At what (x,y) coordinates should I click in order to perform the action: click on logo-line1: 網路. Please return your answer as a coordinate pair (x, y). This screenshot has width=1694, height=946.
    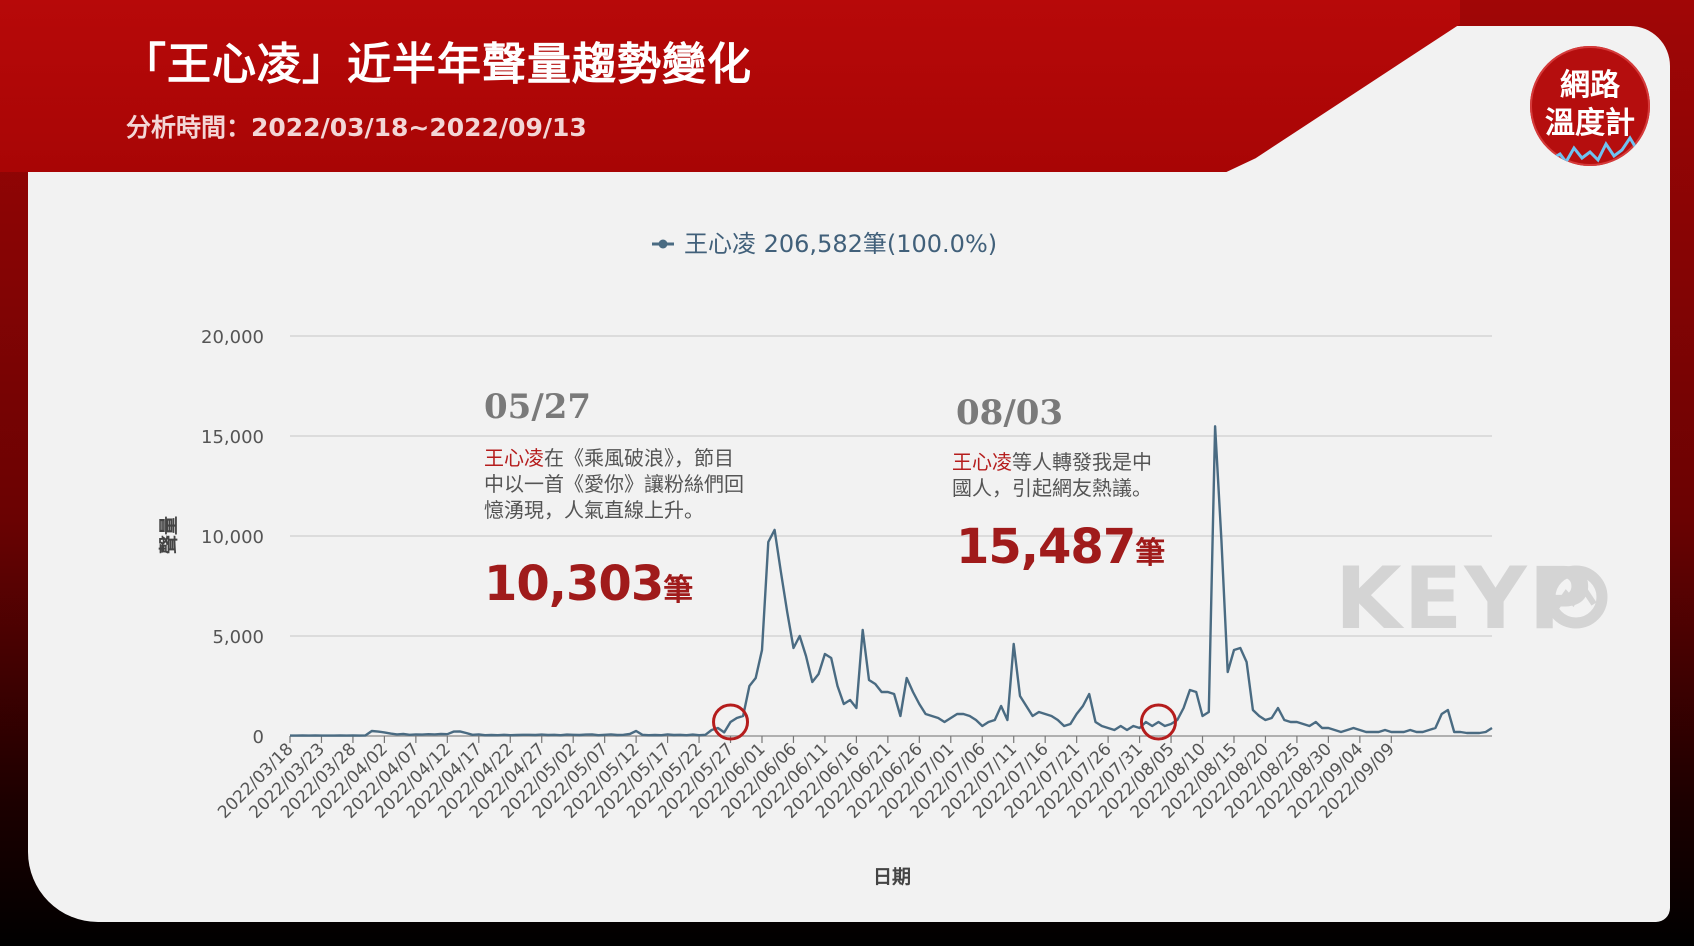
    Looking at the image, I should click on (1590, 85).